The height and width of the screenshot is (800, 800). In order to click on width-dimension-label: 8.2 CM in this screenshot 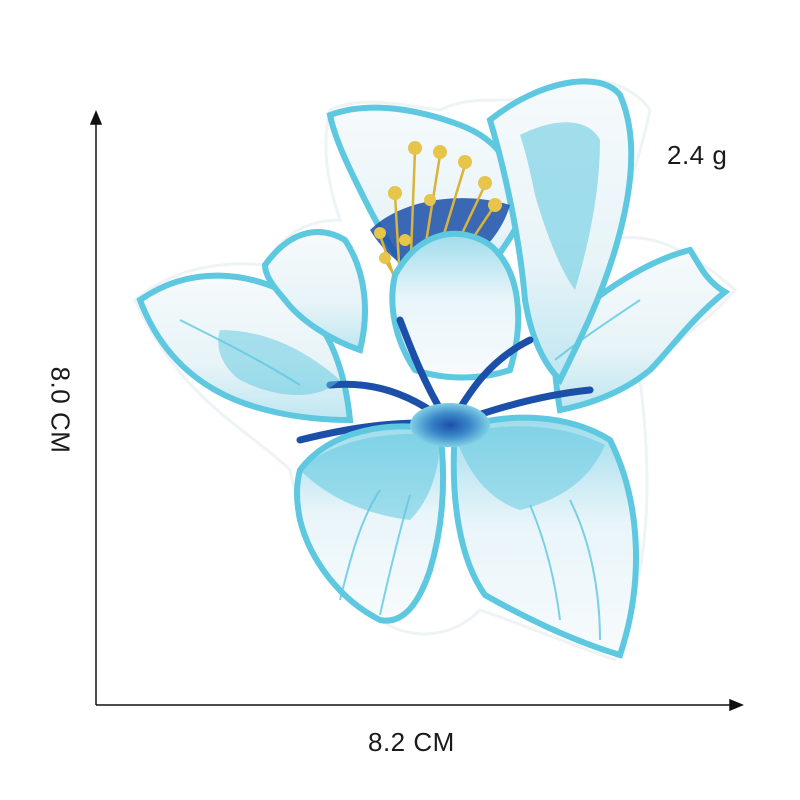, I will do `click(411, 742)`.